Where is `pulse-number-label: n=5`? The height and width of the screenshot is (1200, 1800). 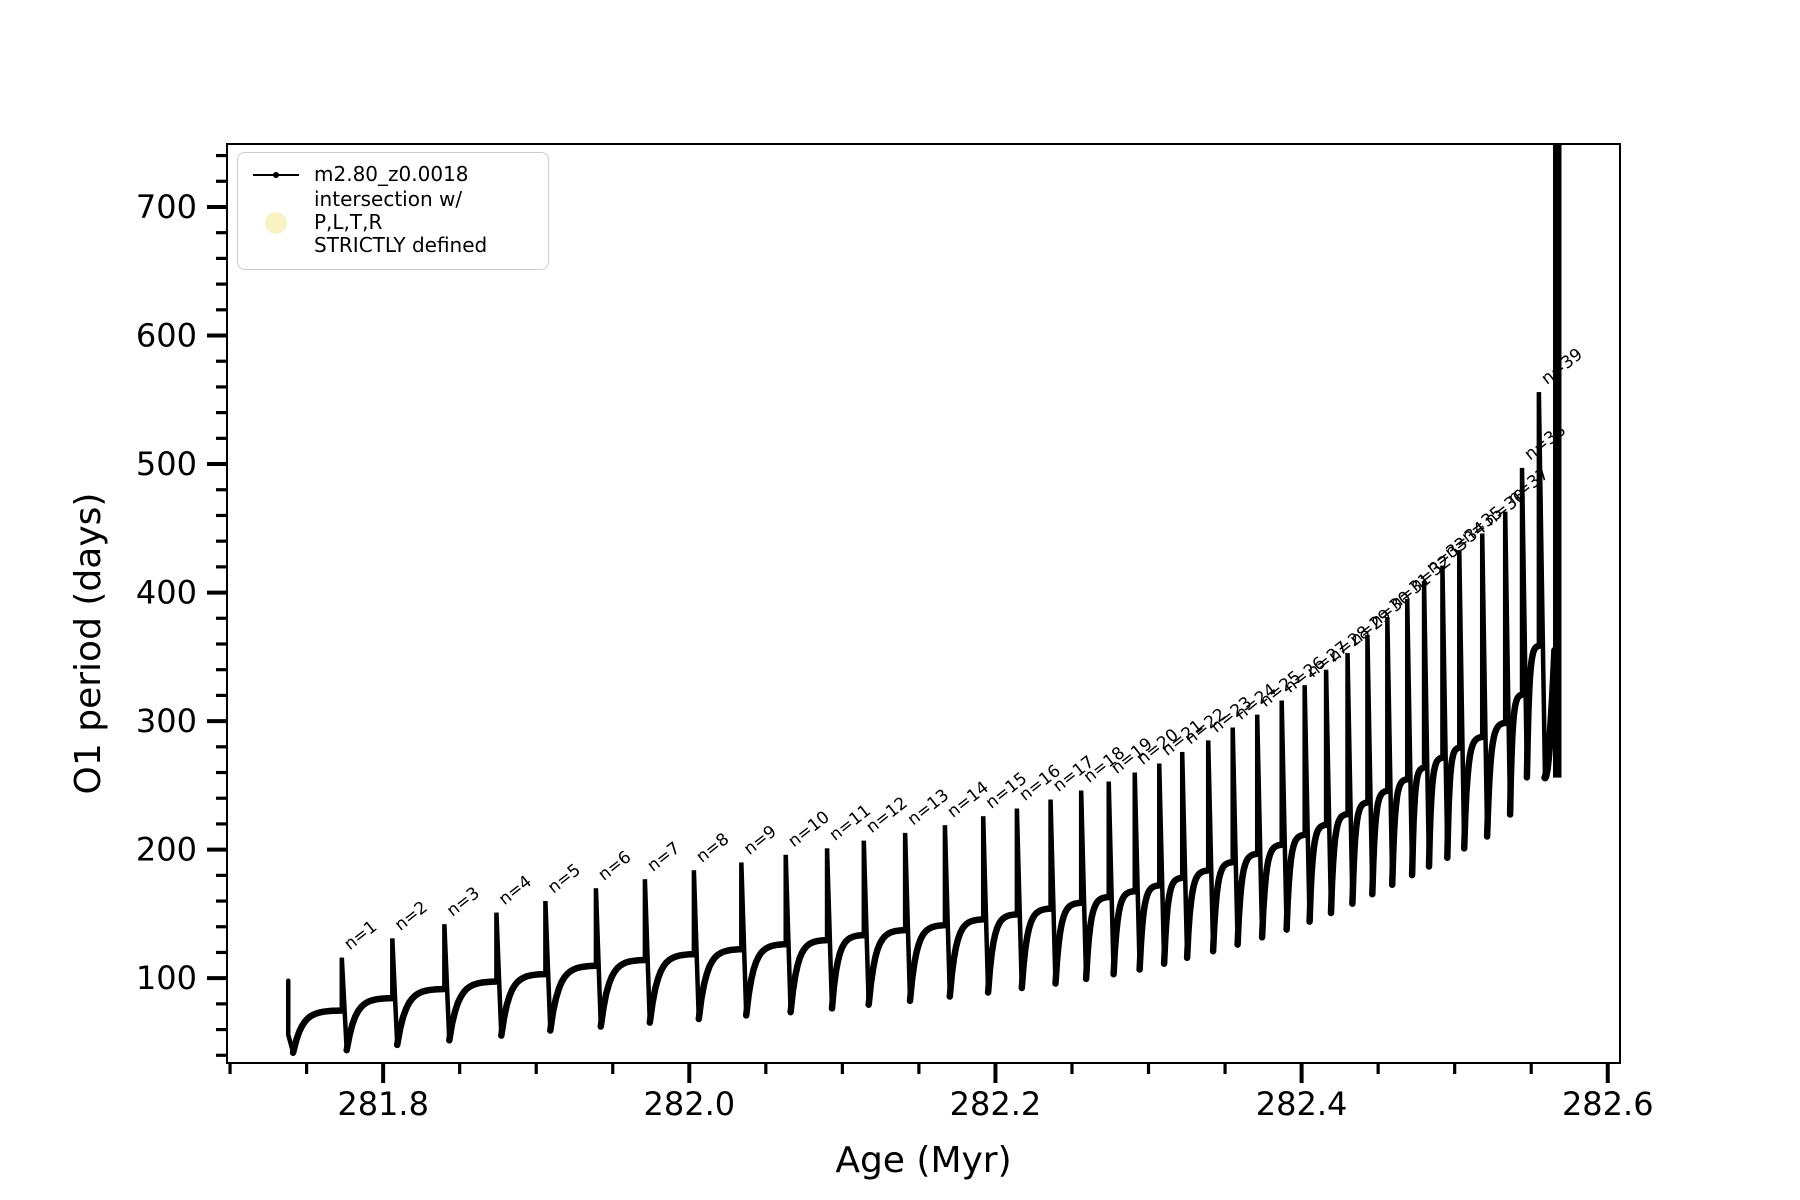 pulse-number-label: n=5 is located at coordinates (564, 879).